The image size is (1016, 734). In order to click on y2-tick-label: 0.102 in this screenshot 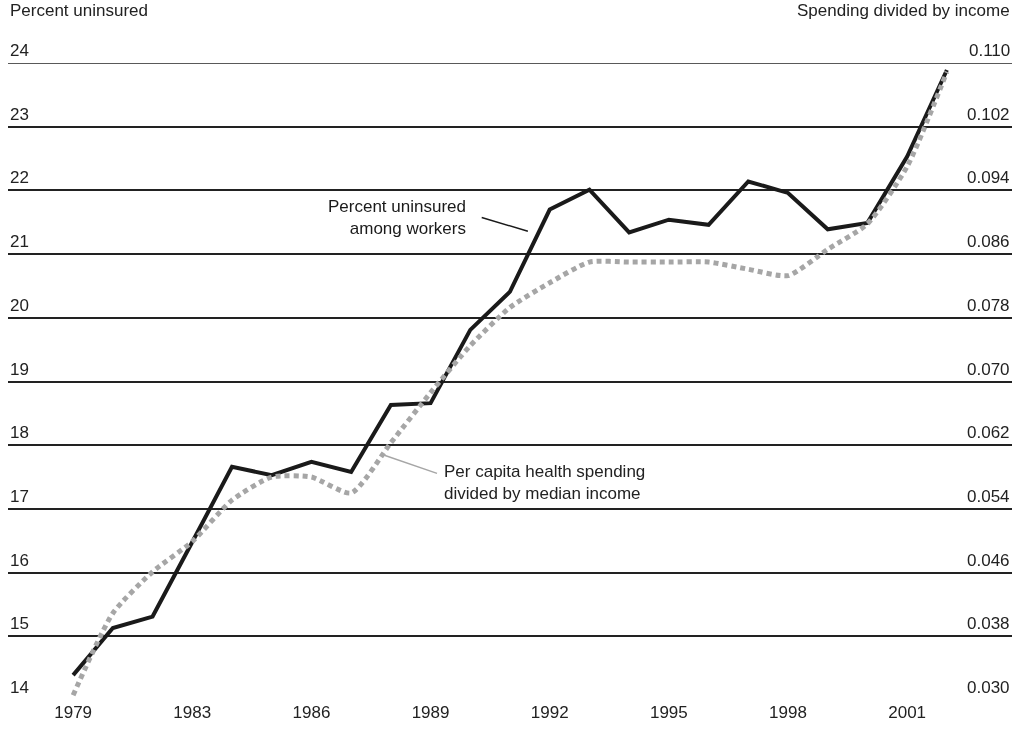, I will do `click(988, 114)`.